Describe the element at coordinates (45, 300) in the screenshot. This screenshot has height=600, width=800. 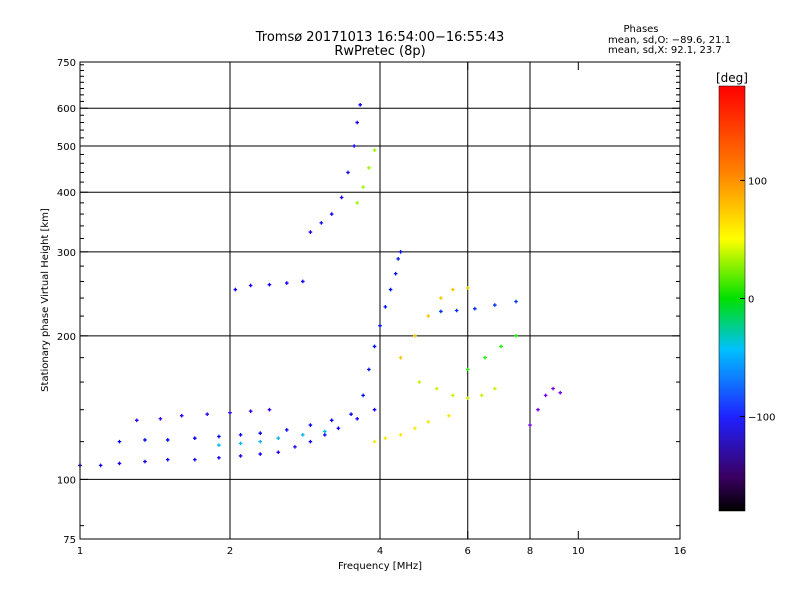
I see `y-axis-label: Stationary phase Virtual Height [km]` at that location.